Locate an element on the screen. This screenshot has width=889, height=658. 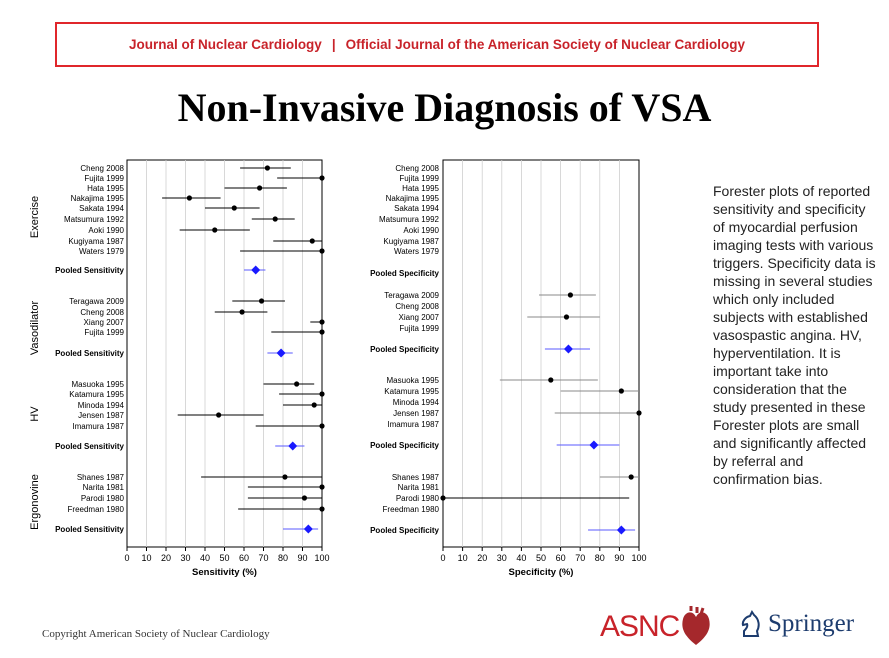
x-tick-label: 0 is located at coordinates (126, 558).